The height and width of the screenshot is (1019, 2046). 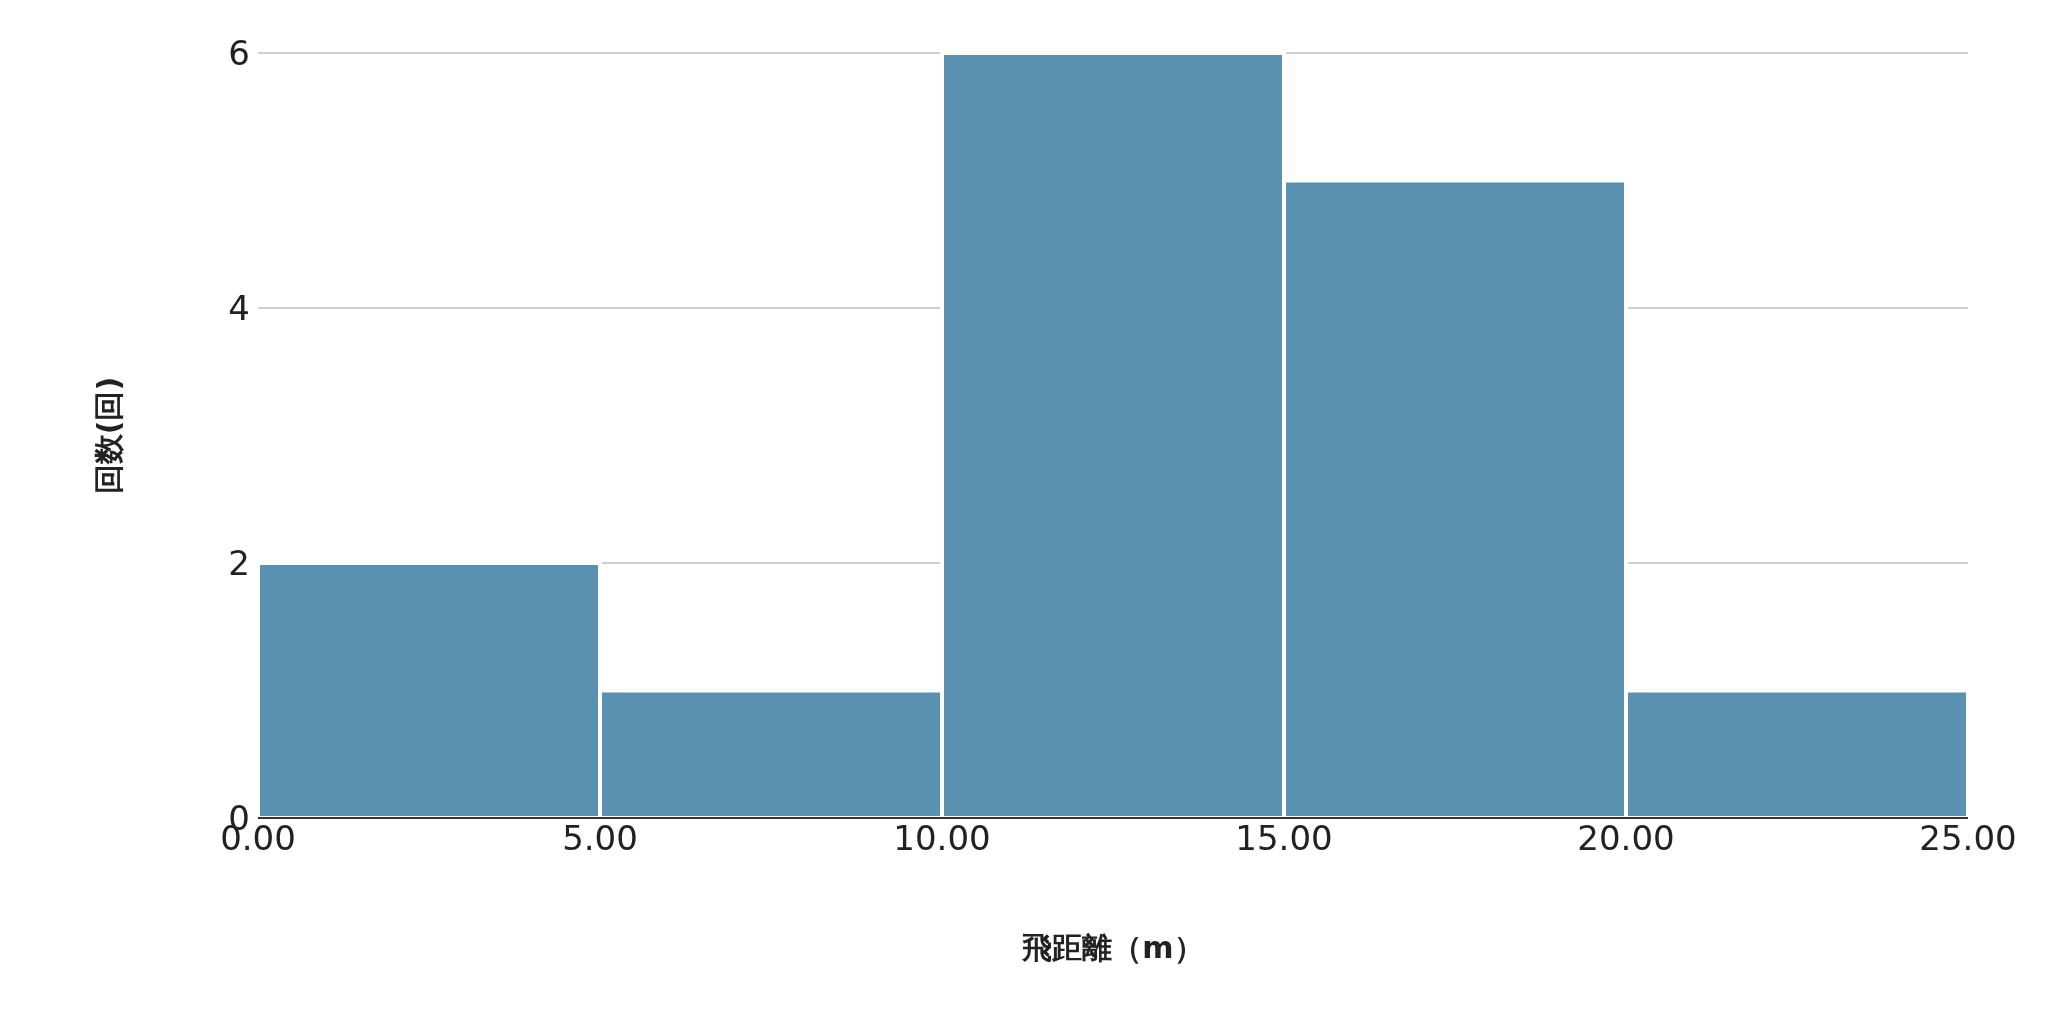 I want to click on y-axis-title: 回数(回), so click(x=108, y=435).